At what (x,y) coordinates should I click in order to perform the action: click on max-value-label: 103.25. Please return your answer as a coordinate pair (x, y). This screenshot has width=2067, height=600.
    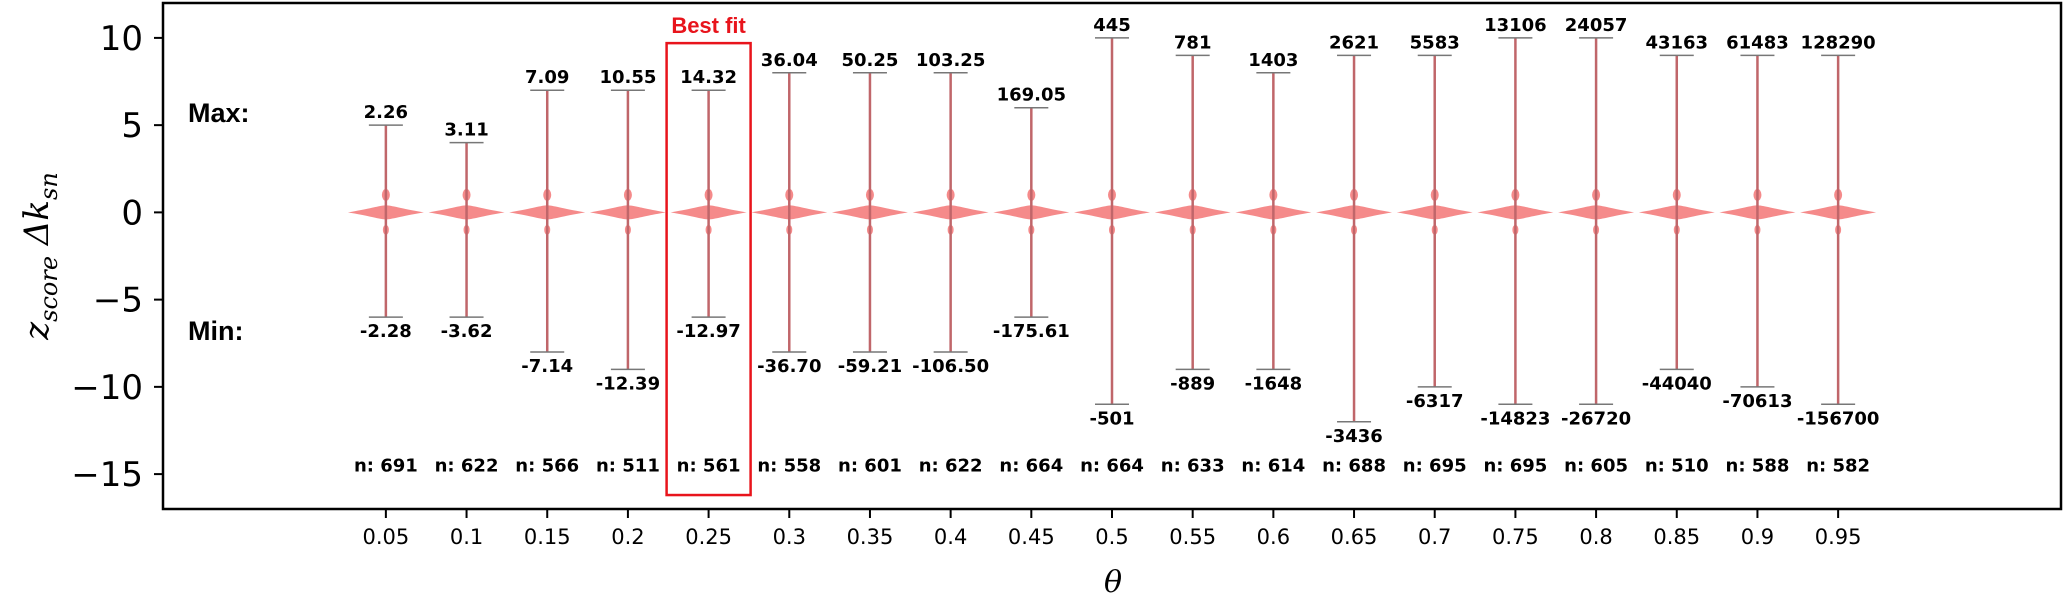
    Looking at the image, I should click on (950, 60).